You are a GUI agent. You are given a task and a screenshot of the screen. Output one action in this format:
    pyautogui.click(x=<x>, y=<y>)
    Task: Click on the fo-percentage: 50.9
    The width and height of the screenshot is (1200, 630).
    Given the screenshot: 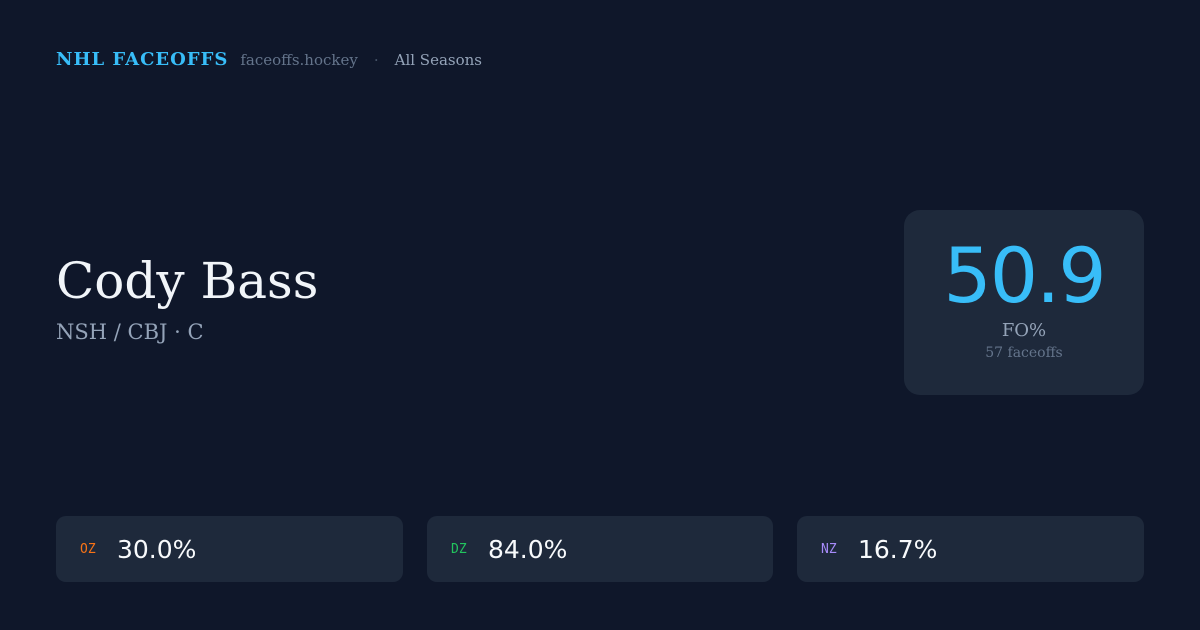 What is the action you would take?
    pyautogui.click(x=1024, y=275)
    